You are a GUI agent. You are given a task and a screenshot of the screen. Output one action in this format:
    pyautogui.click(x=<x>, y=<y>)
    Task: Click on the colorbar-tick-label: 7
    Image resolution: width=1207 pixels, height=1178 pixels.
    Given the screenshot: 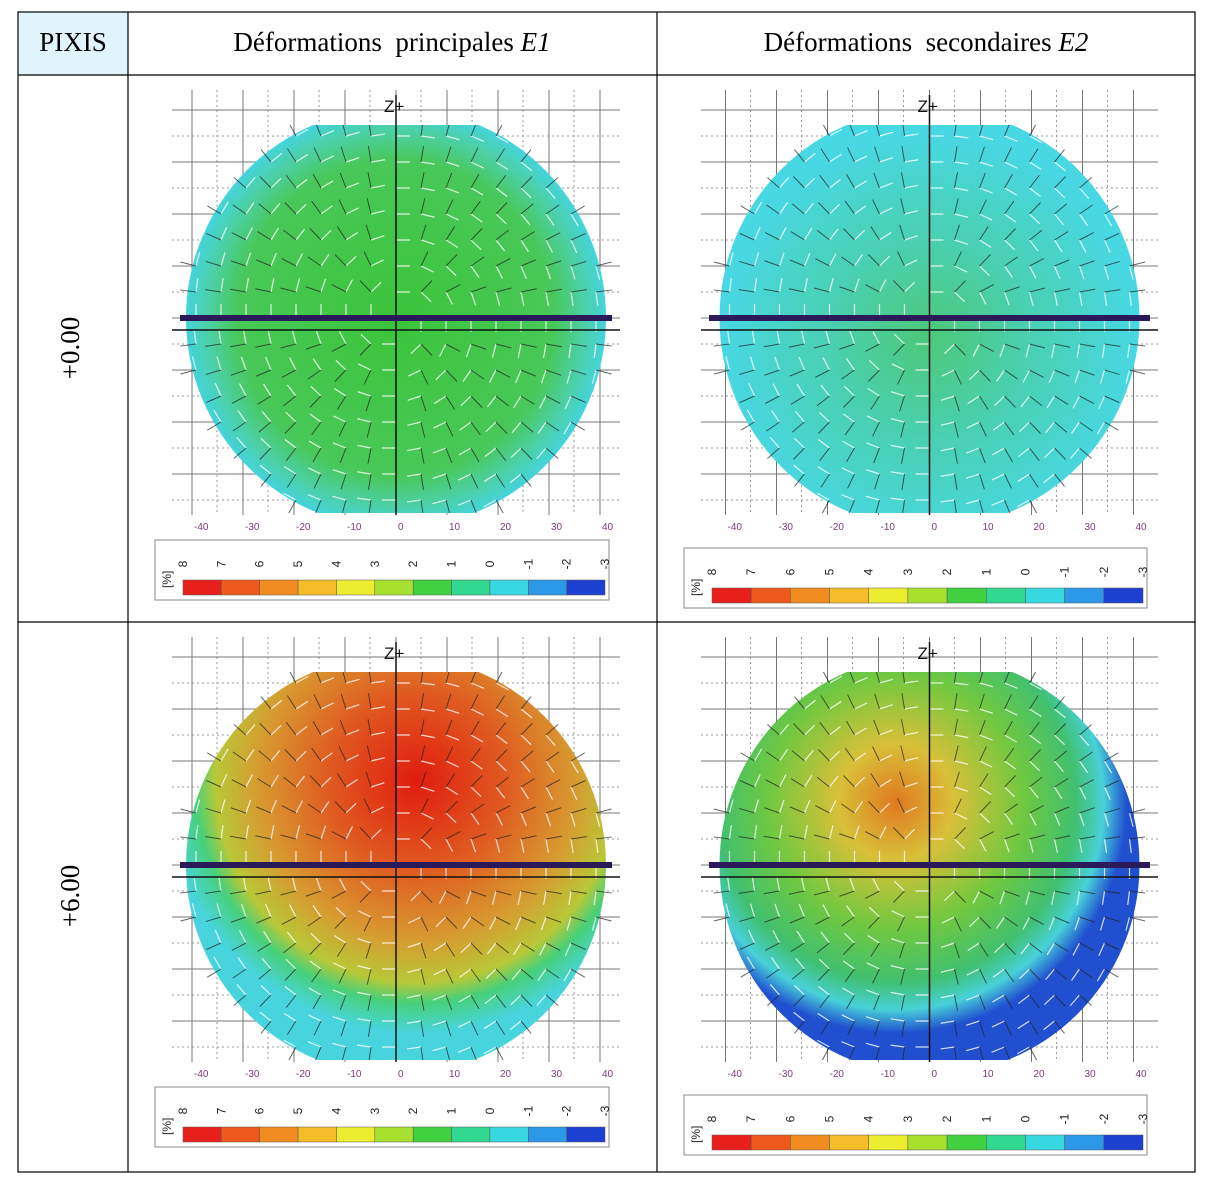 What is the action you would take?
    pyautogui.click(x=751, y=1118)
    